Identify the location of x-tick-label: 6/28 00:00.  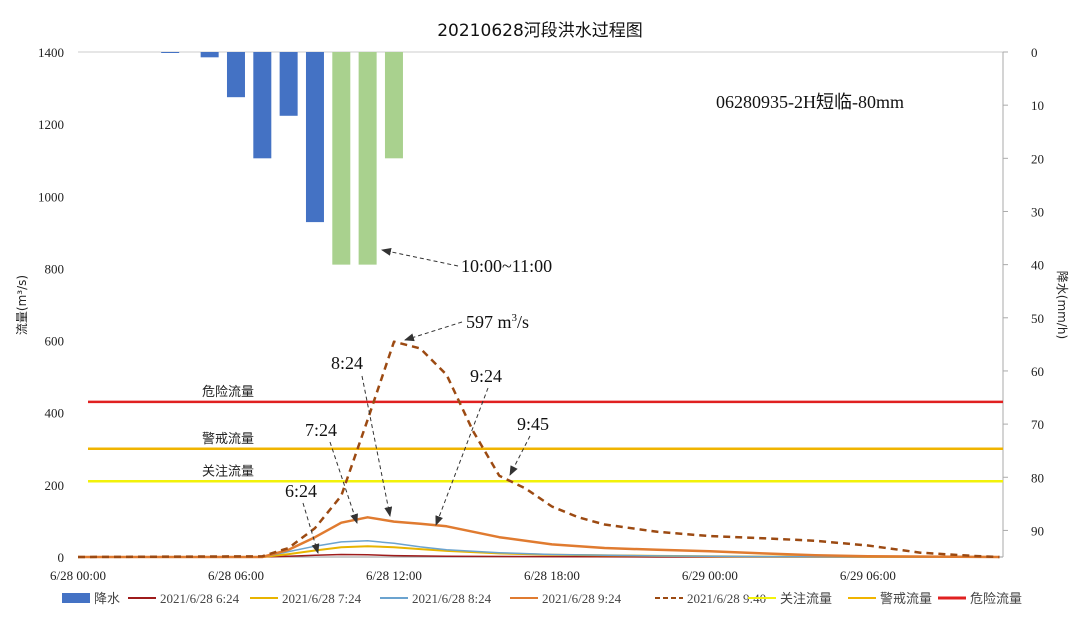
(78, 575).